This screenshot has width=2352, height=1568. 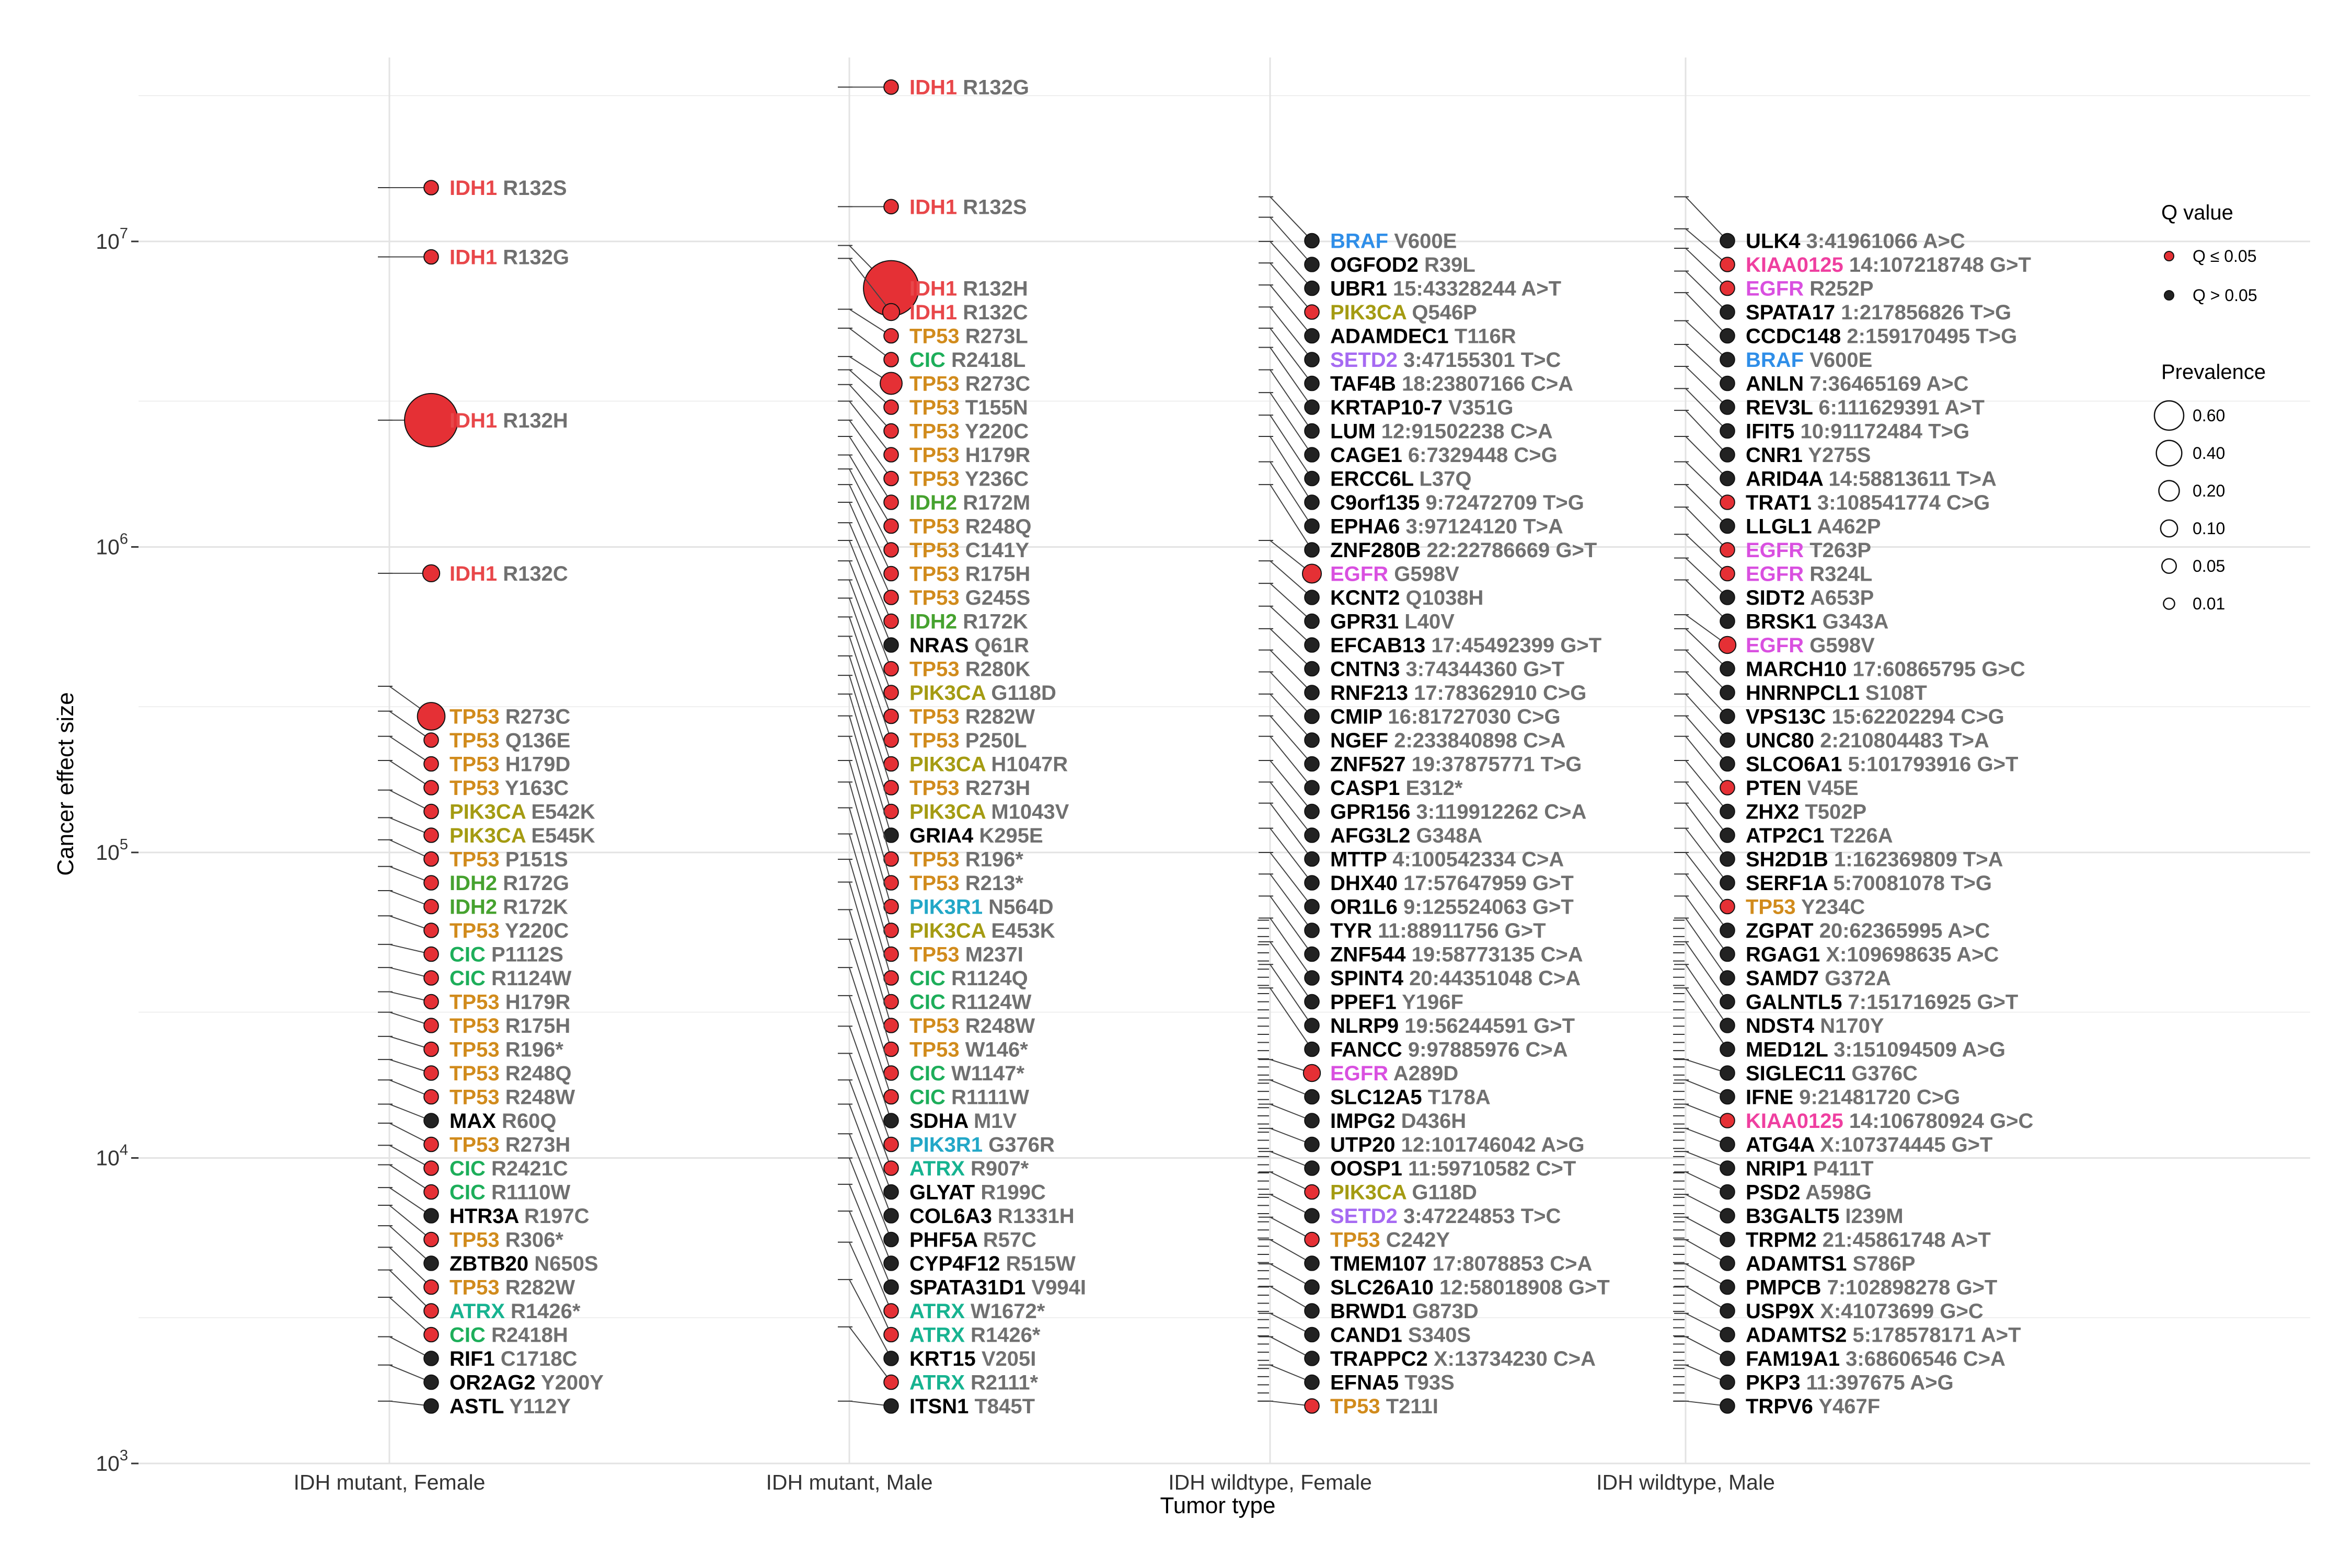 I want to click on mutation-label: ATRX W1672*, so click(x=977, y=1311).